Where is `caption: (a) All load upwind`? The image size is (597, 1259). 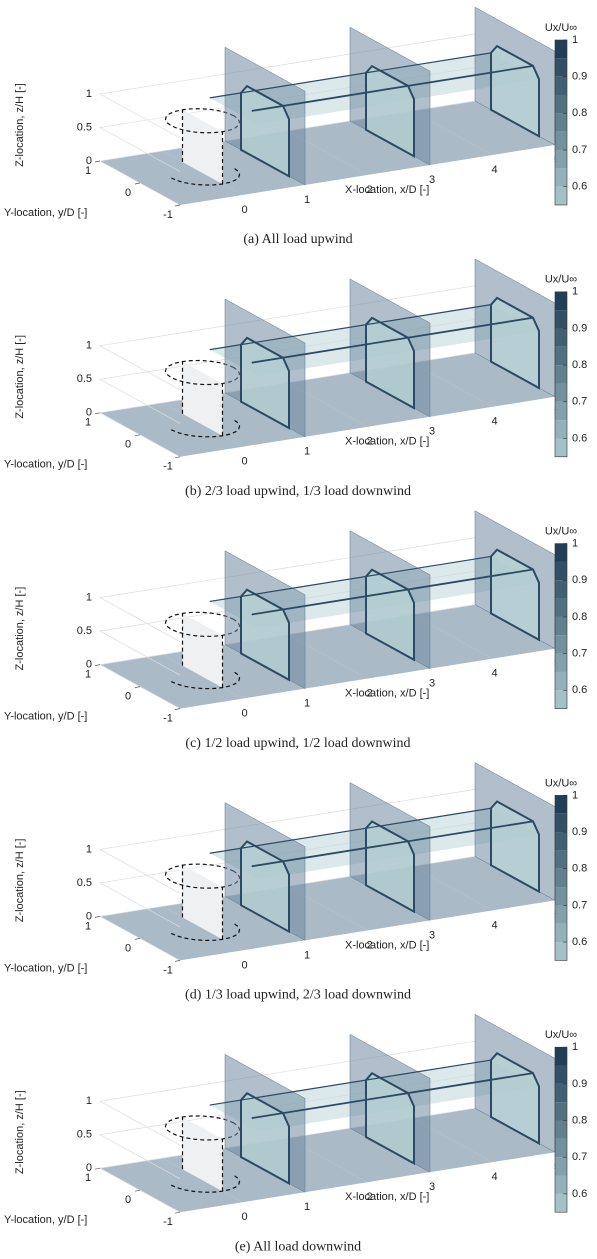 caption: (a) All load upwind is located at coordinates (297, 239).